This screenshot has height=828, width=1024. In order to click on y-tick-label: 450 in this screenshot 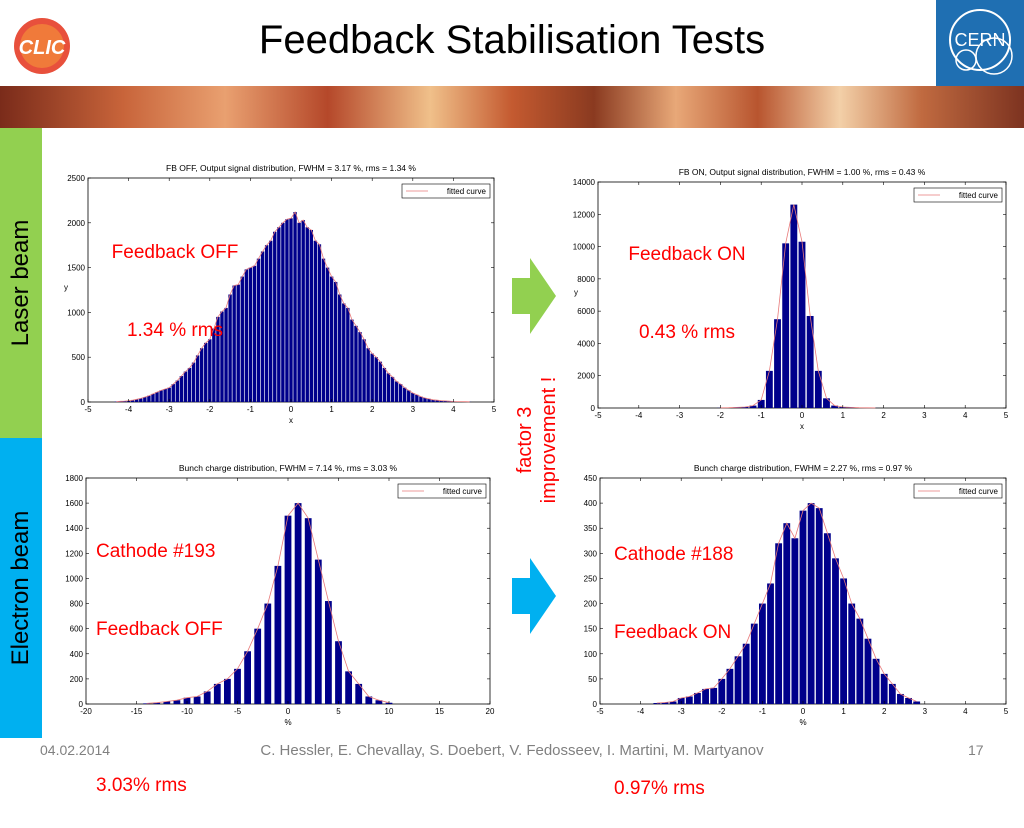, I will do `click(591, 478)`.